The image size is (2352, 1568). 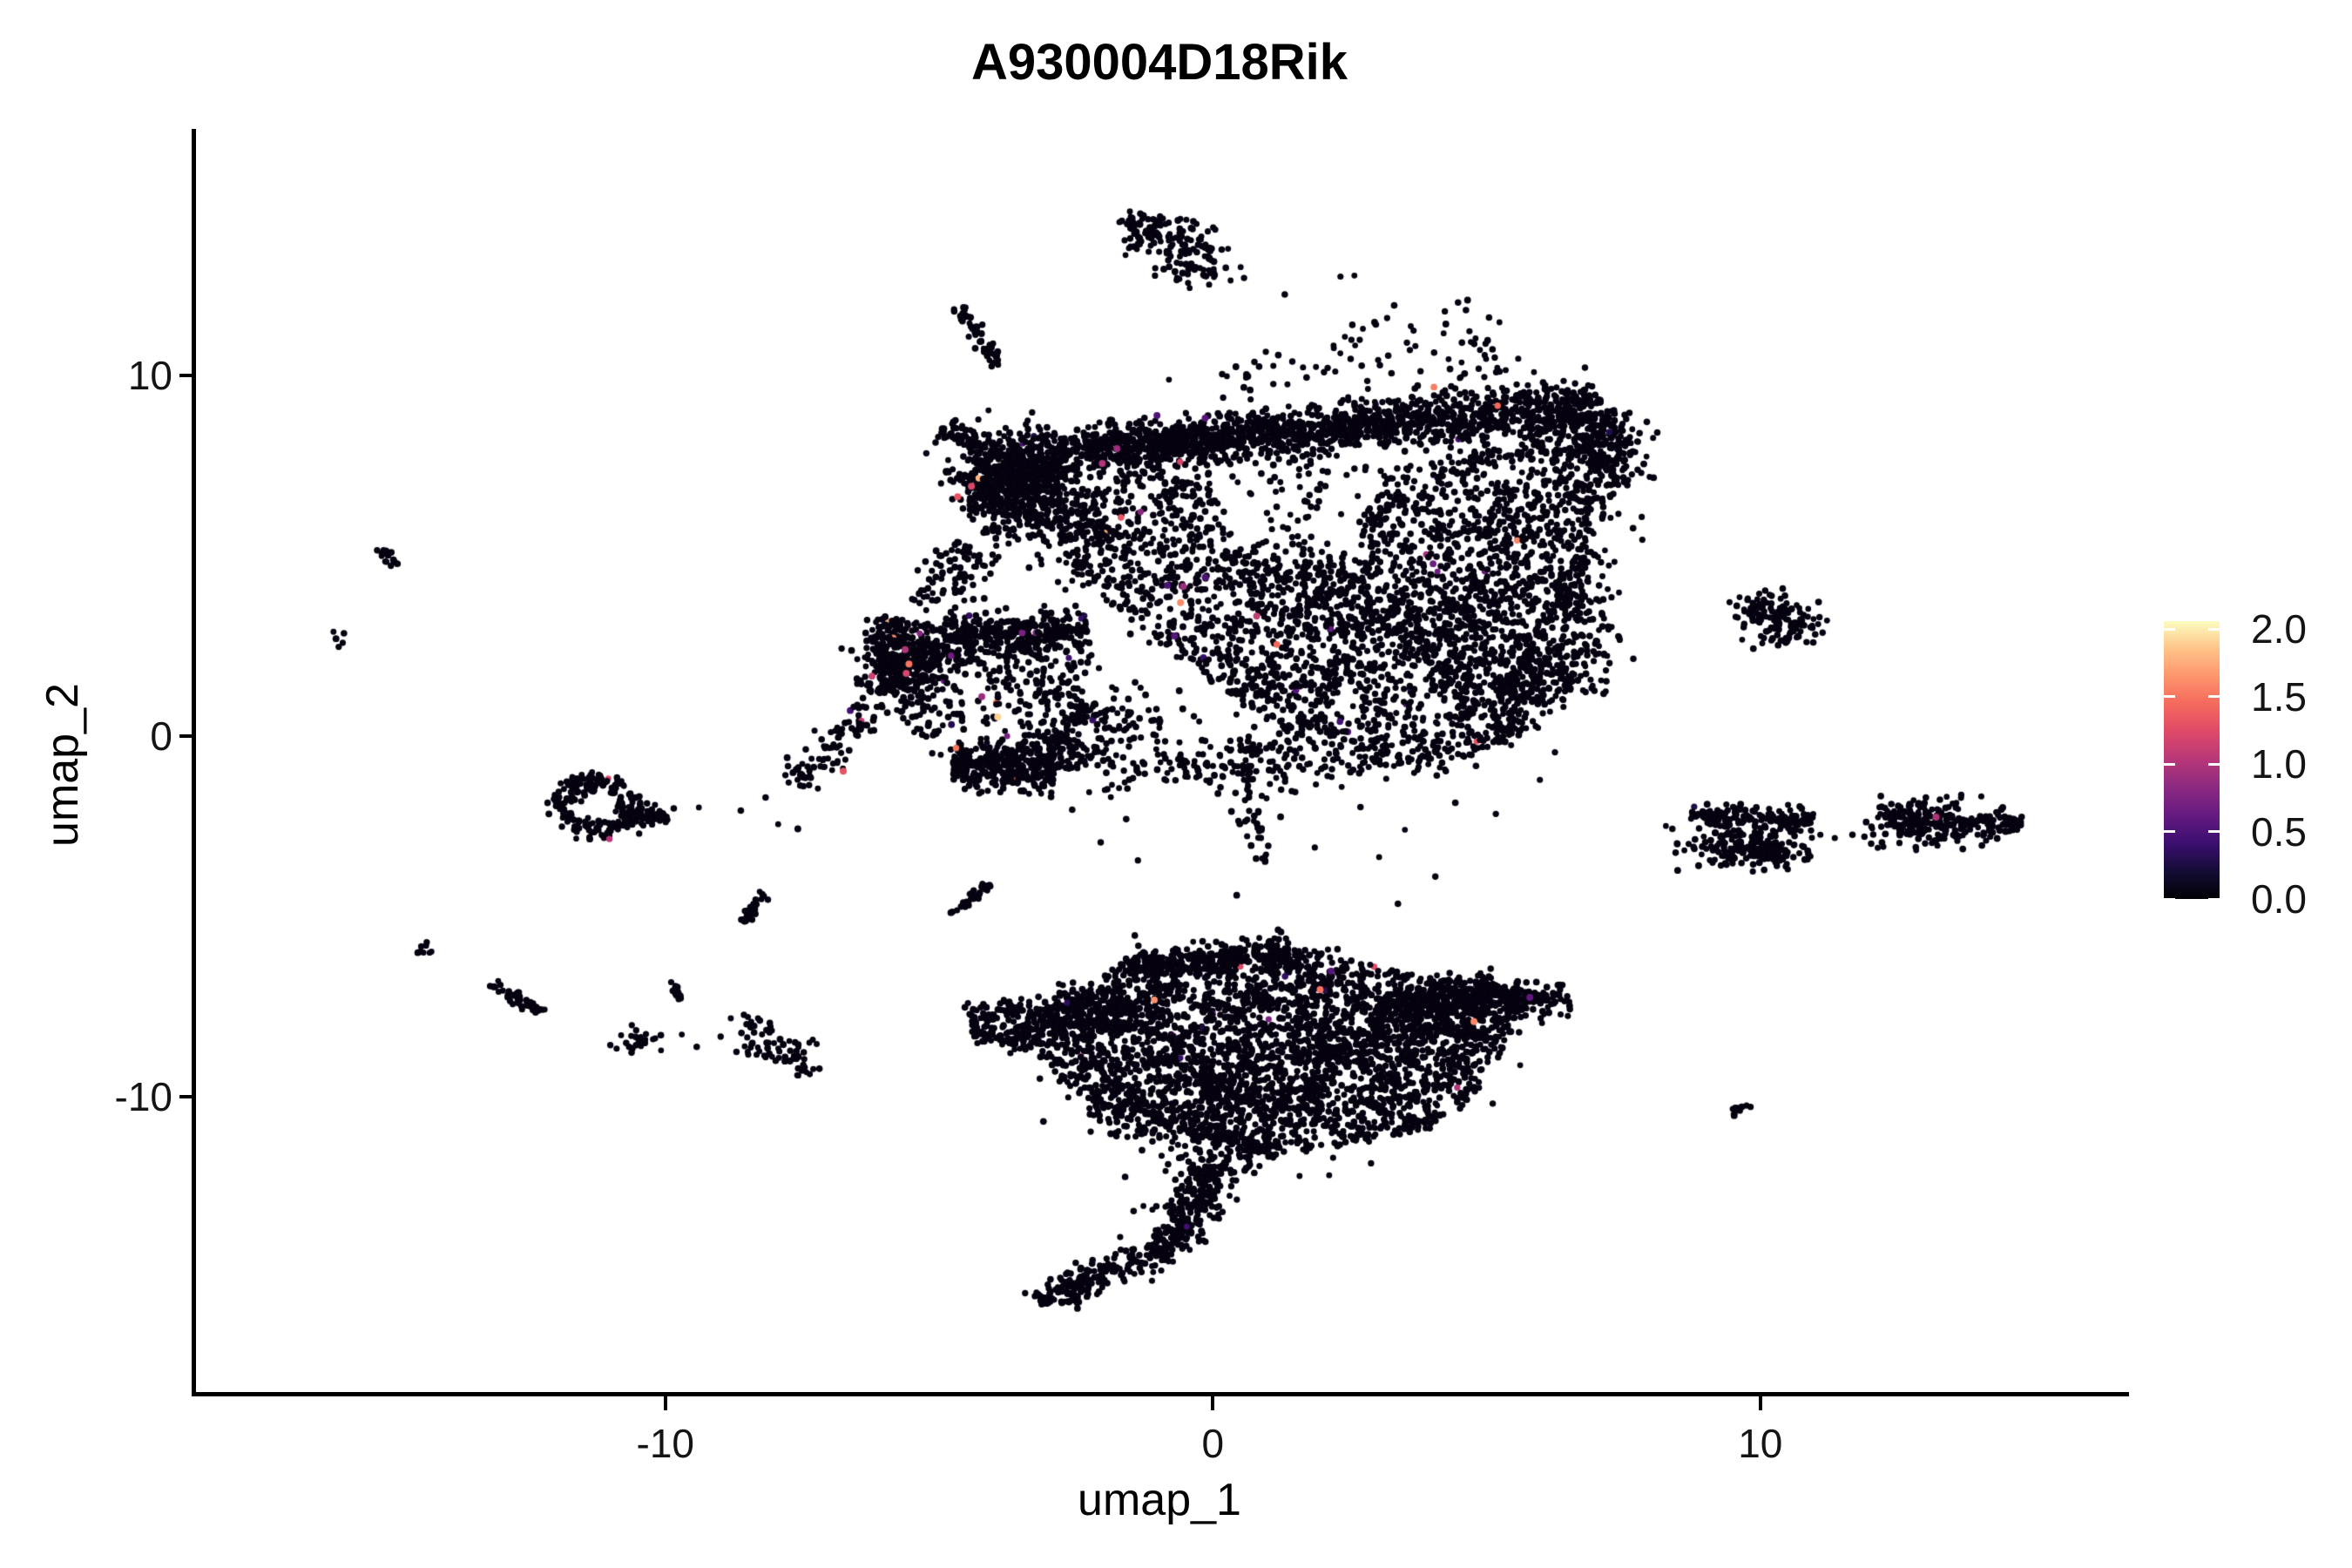 I want to click on y-axis-title: umap_2, so click(x=62, y=765).